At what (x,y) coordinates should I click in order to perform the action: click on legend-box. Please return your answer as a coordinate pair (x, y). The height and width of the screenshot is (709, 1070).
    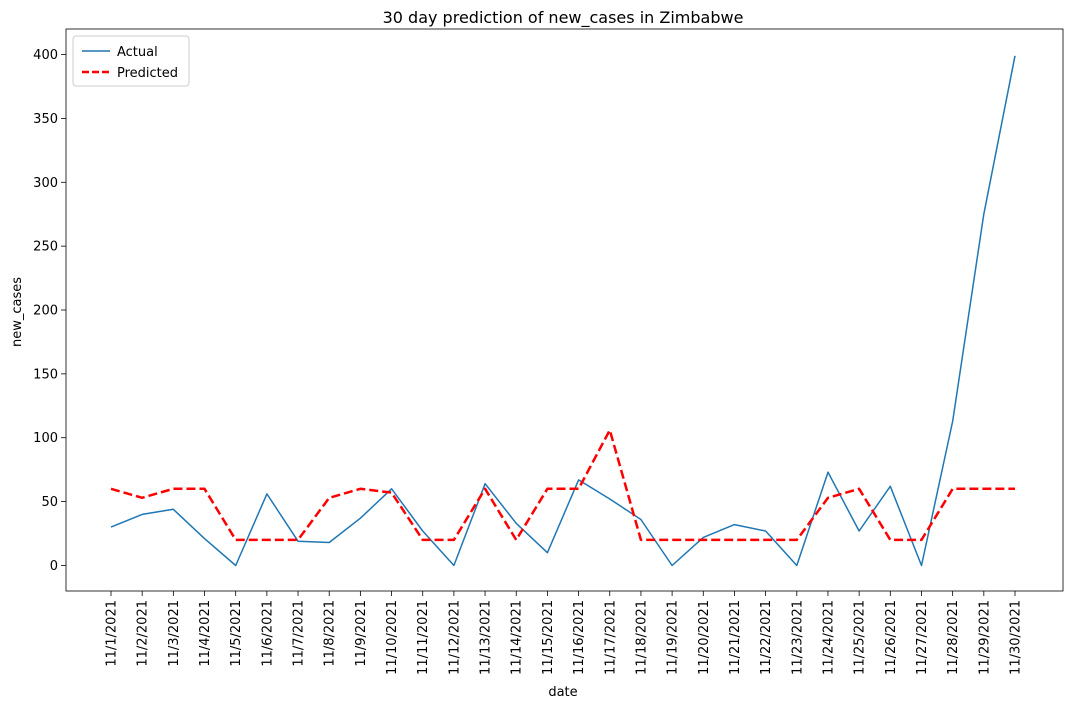
    Looking at the image, I should click on (131, 61).